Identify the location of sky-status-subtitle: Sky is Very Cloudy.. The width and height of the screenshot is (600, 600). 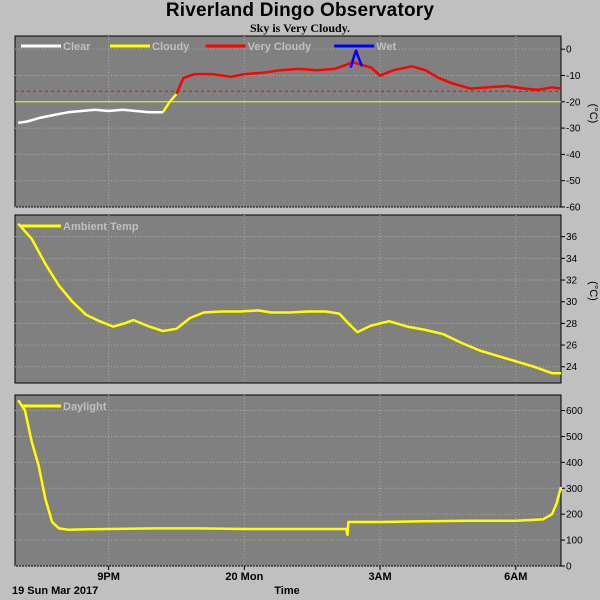
(300, 28).